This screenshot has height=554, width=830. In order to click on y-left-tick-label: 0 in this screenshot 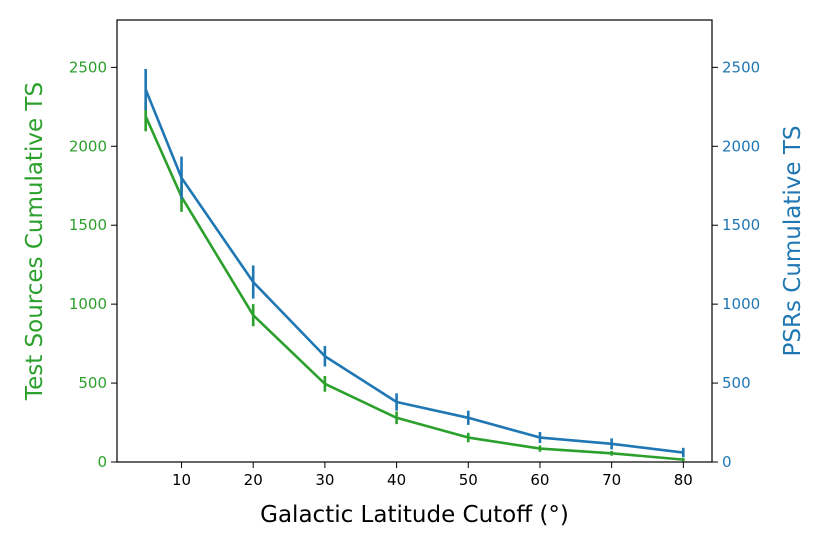, I will do `click(102, 462)`.